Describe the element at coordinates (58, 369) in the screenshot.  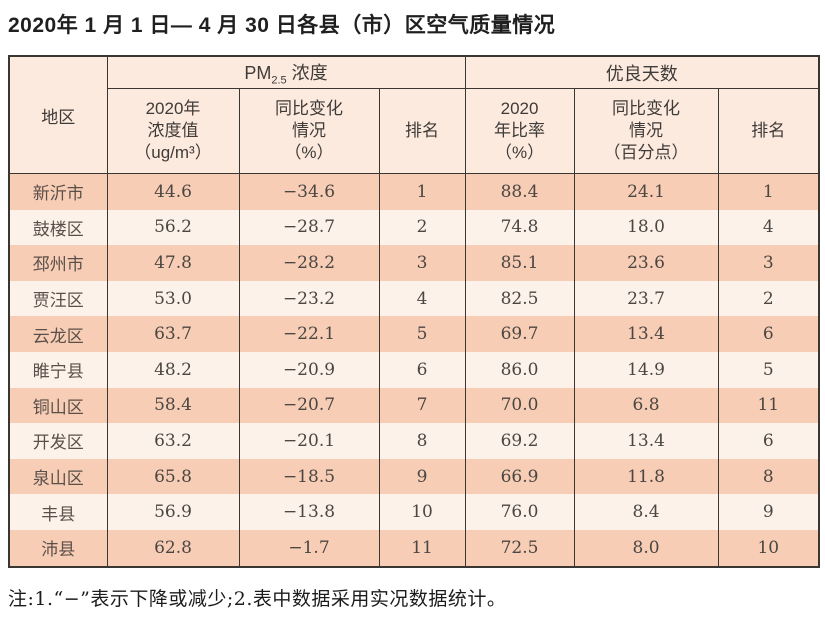
I see `region-cell: 睢宁县` at that location.